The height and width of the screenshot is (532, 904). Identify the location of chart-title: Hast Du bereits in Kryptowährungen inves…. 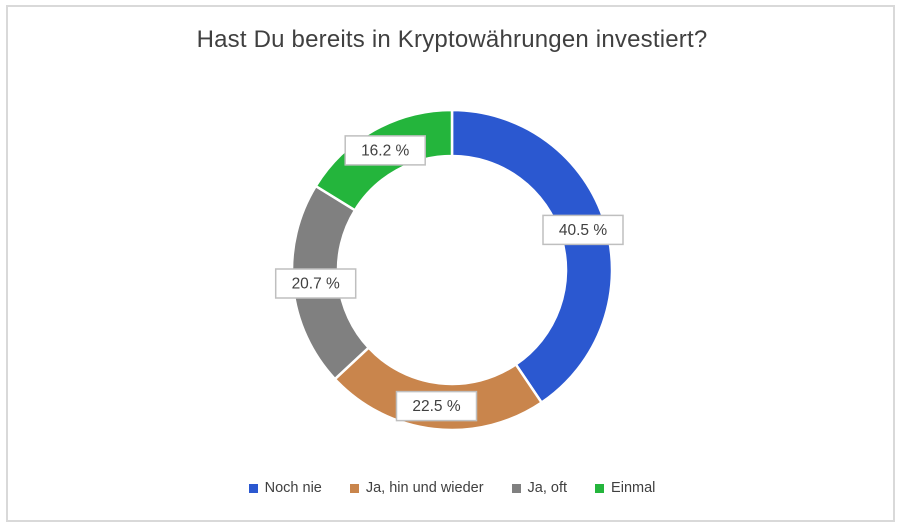
(452, 39).